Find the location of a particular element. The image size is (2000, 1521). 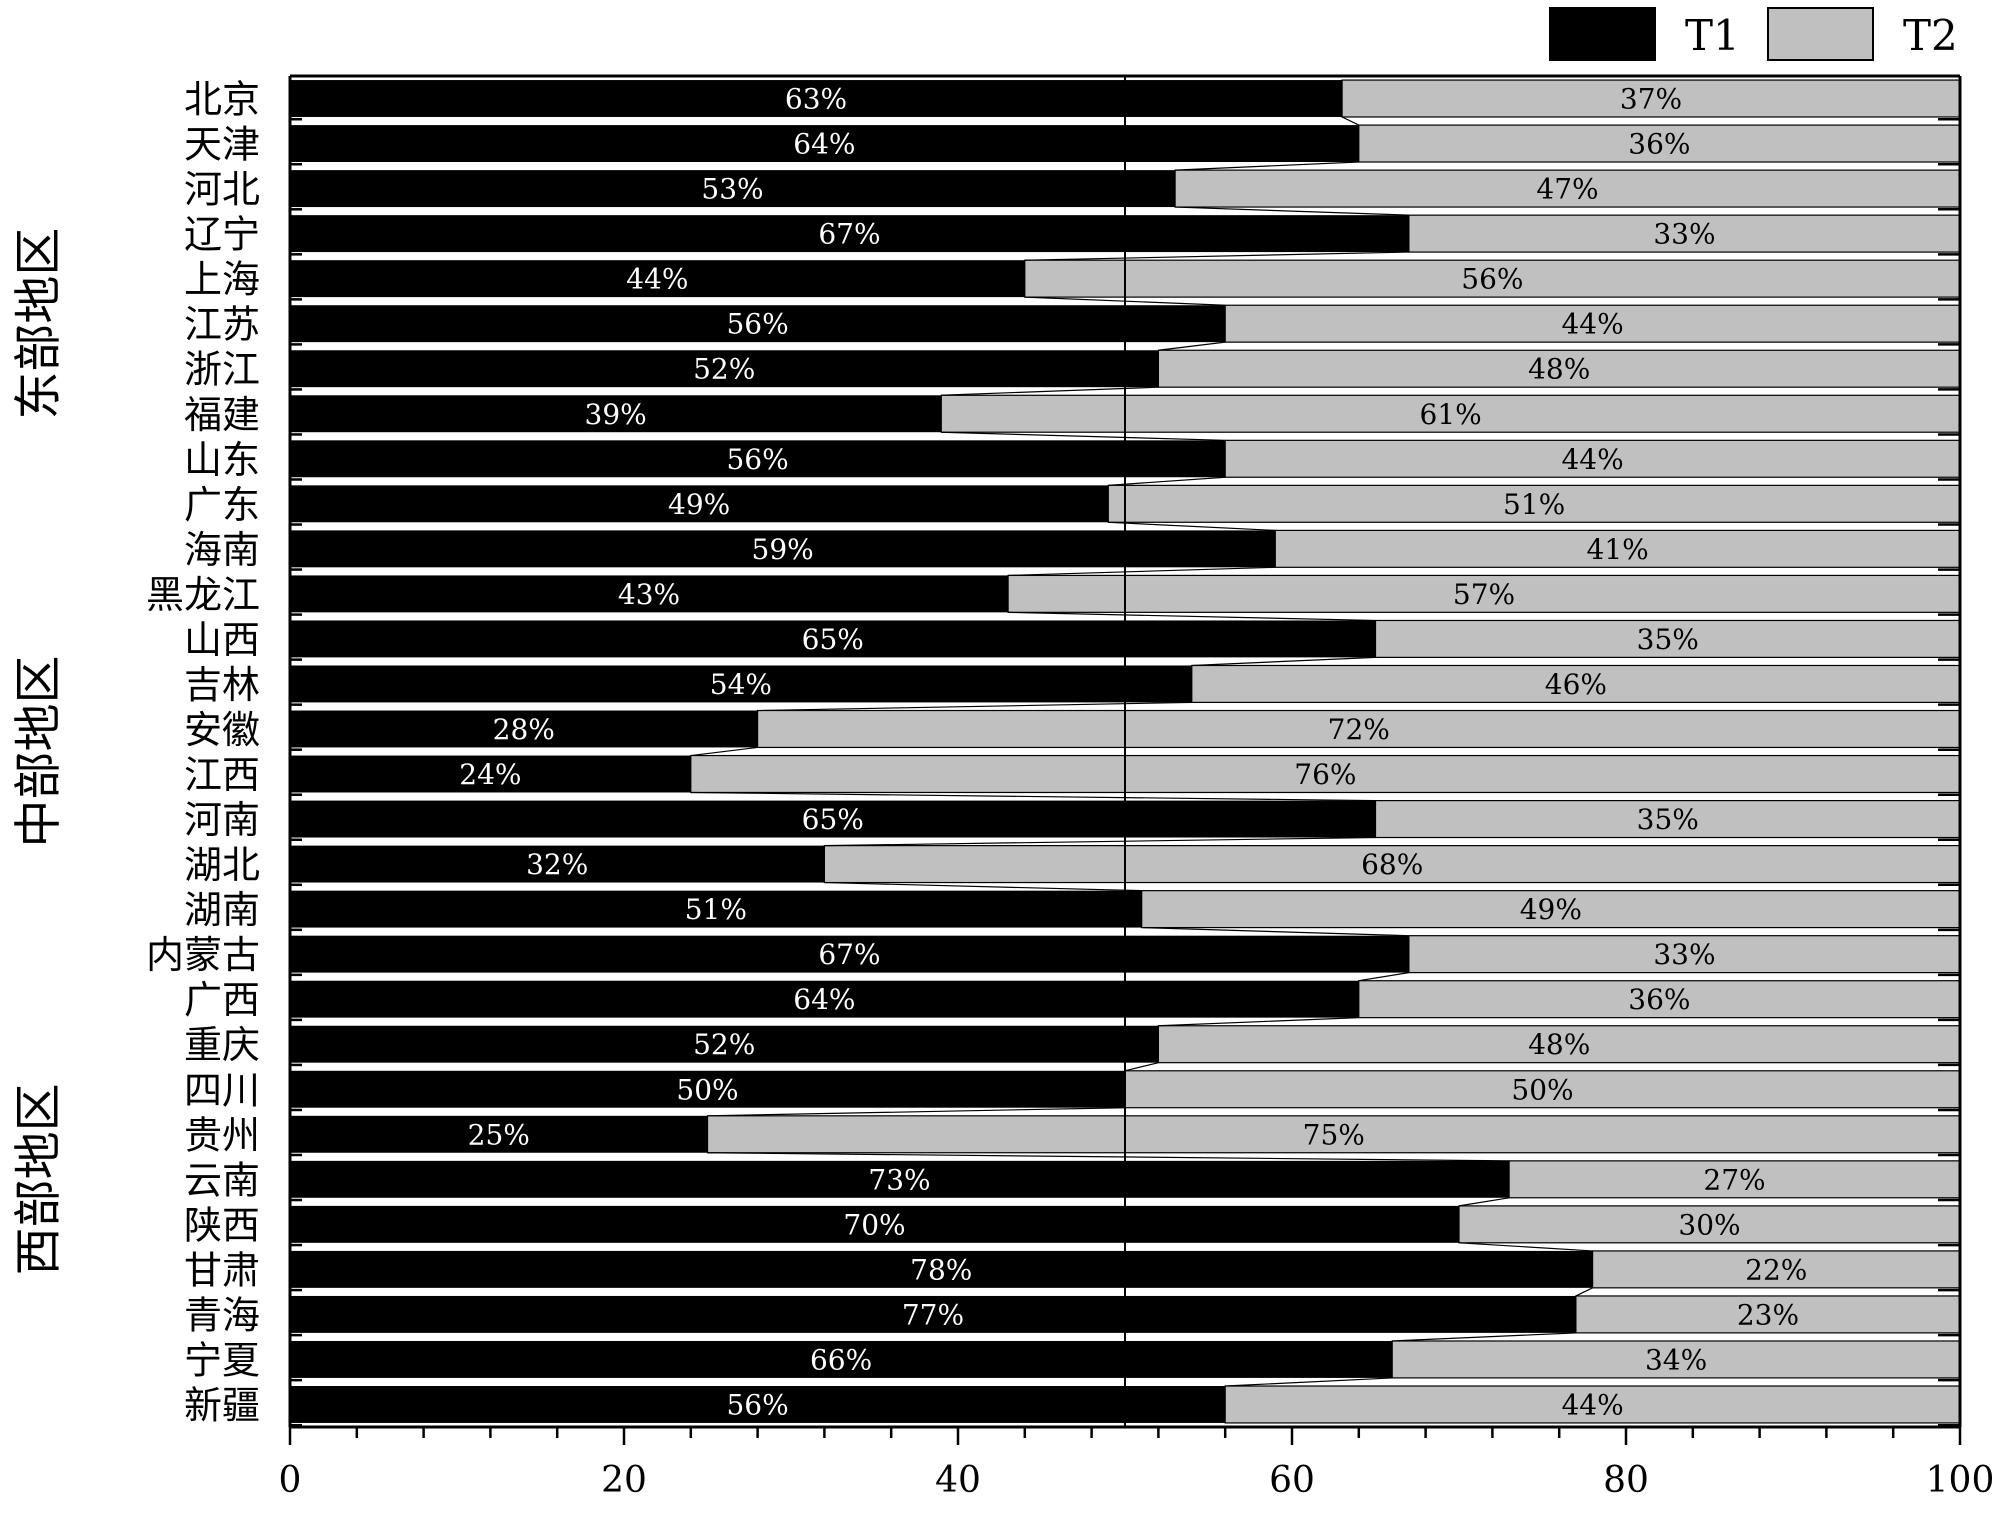

category-label-10: 海南 is located at coordinates (222, 550).